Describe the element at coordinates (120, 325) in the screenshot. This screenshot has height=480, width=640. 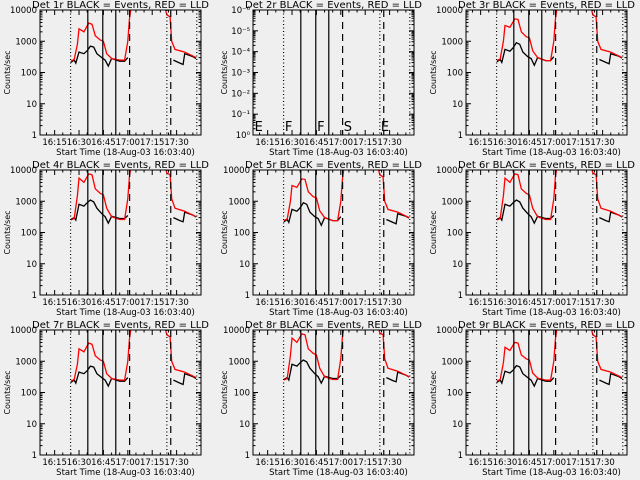
I see `panel-title: Det 7r BLACK = Events, RED = LLD` at that location.